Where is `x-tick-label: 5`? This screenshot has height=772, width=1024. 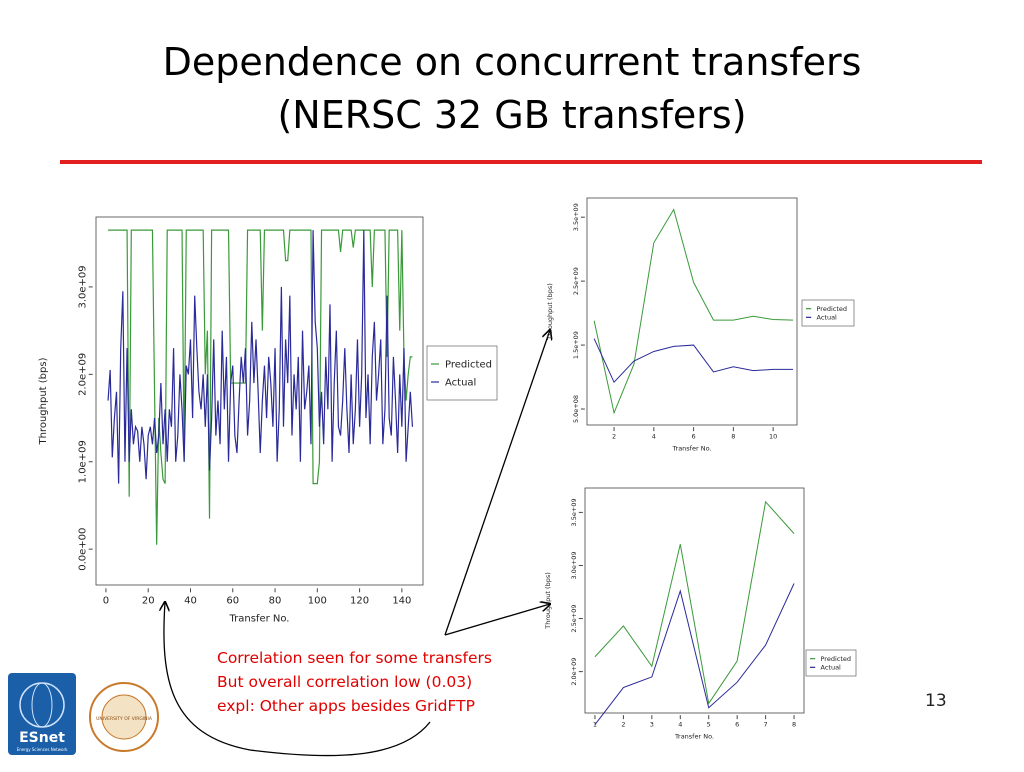 x-tick-label: 5 is located at coordinates (709, 725).